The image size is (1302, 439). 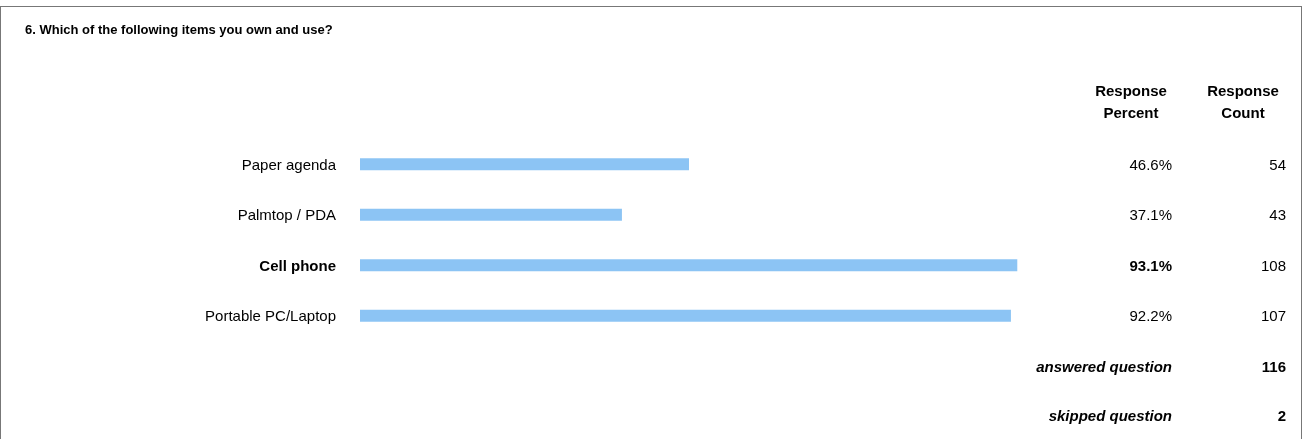 I want to click on text: skipped question, so click(x=1110, y=415).